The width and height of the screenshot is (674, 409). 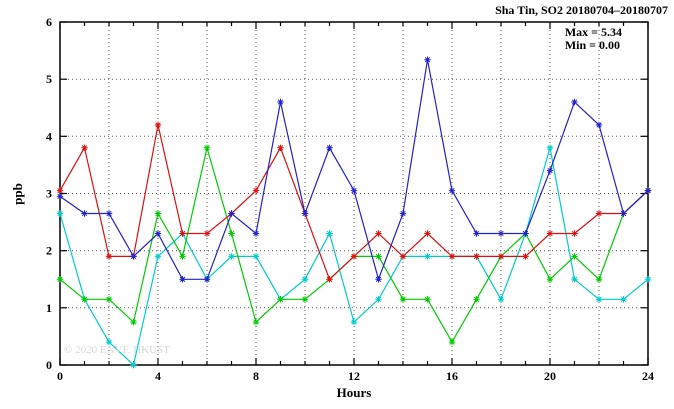 What do you see at coordinates (452, 376) in the screenshot?
I see `svg-text: 16` at bounding box center [452, 376].